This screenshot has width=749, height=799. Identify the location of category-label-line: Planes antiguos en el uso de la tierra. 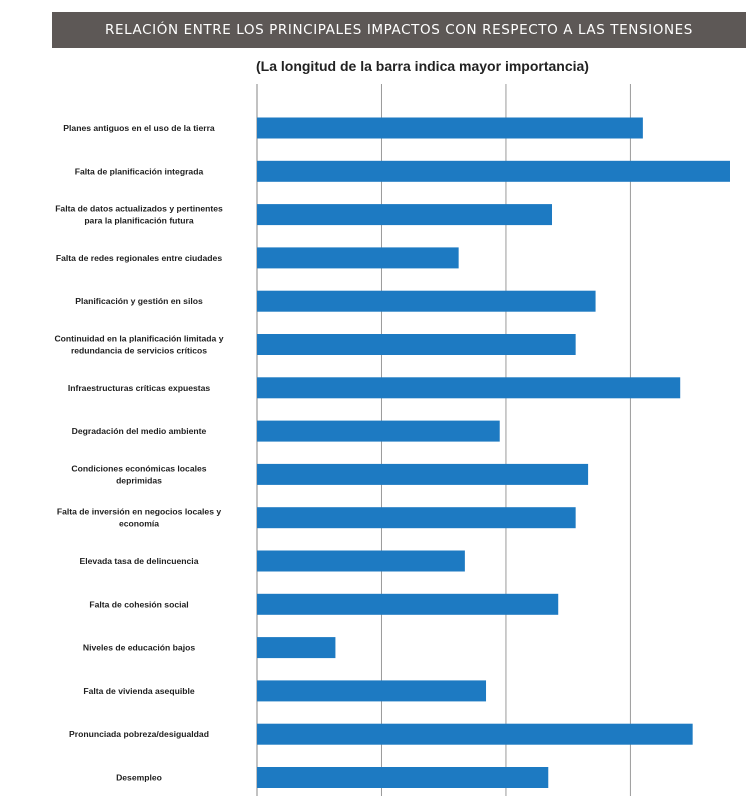
(139, 128).